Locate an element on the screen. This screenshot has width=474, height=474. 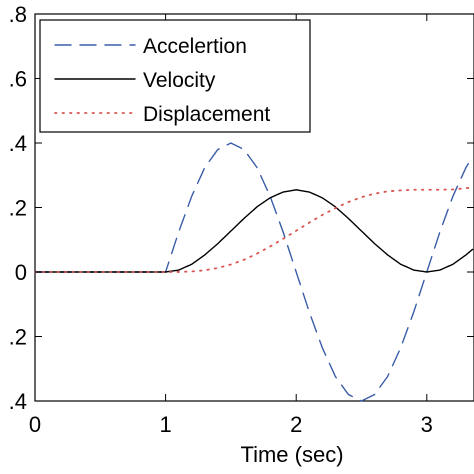
y-tick-label: .8 is located at coordinates (18, 14).